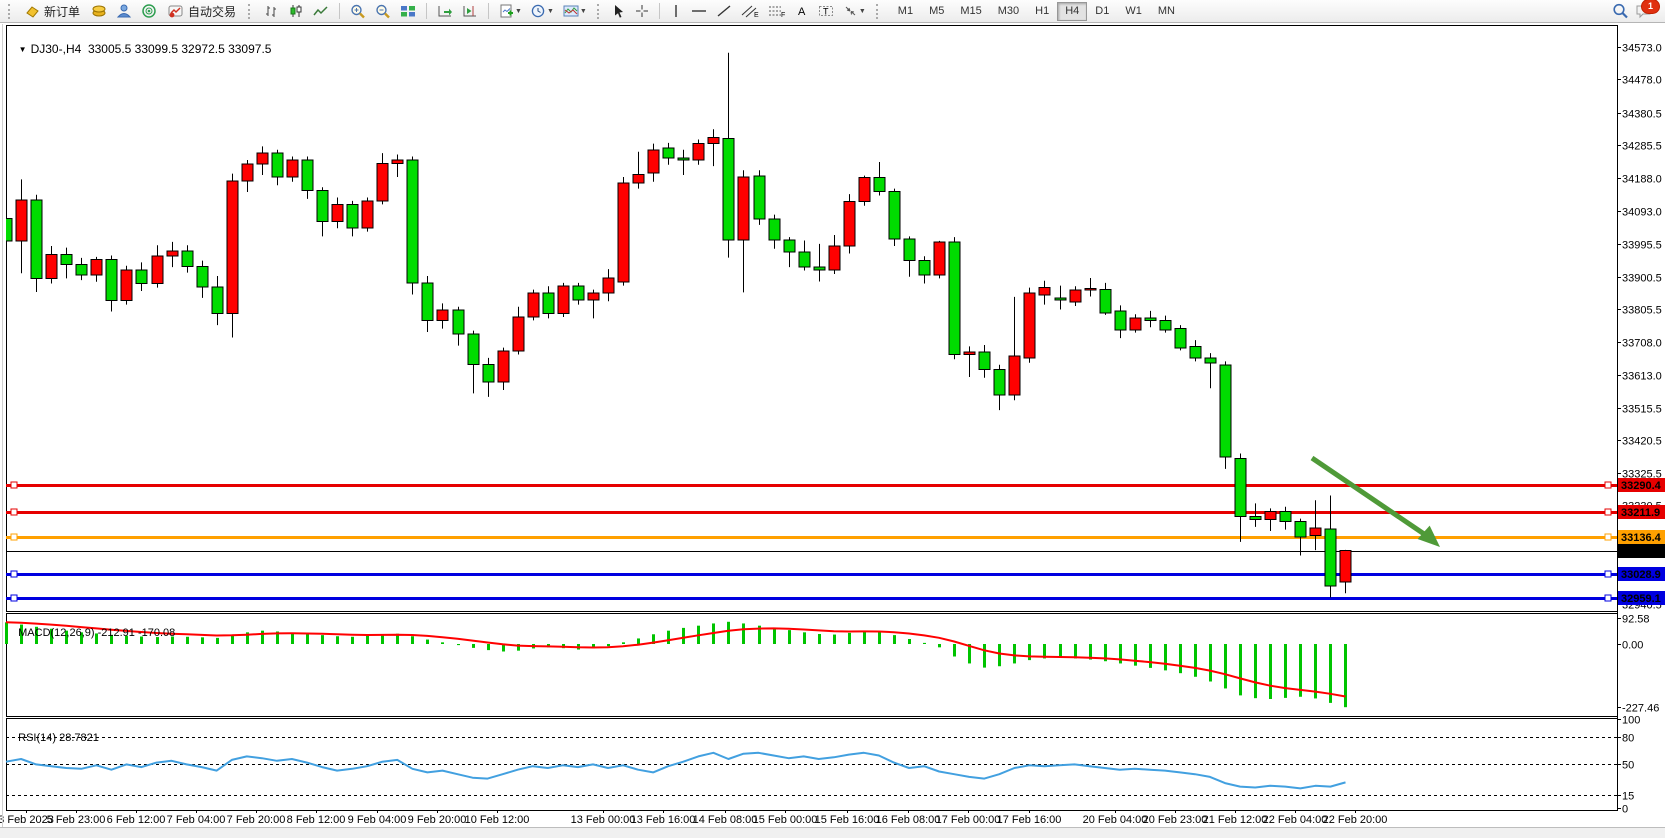 Image resolution: width=1665 pixels, height=838 pixels. What do you see at coordinates (1008, 10) in the screenshot?
I see `tf-button-M30: M30` at bounding box center [1008, 10].